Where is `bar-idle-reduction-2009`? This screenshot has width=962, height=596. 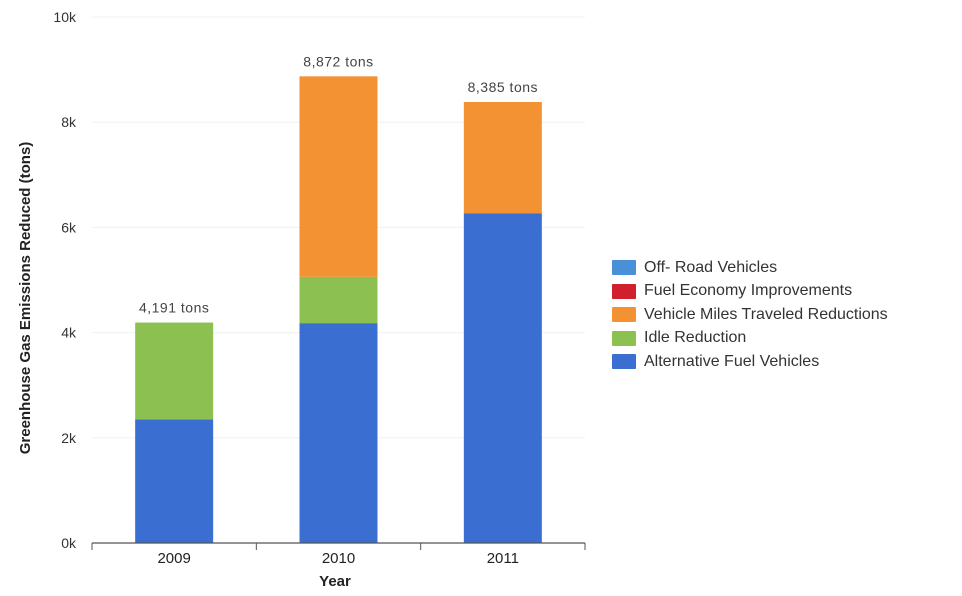
bar-idle-reduction-2009 is located at coordinates (174, 371).